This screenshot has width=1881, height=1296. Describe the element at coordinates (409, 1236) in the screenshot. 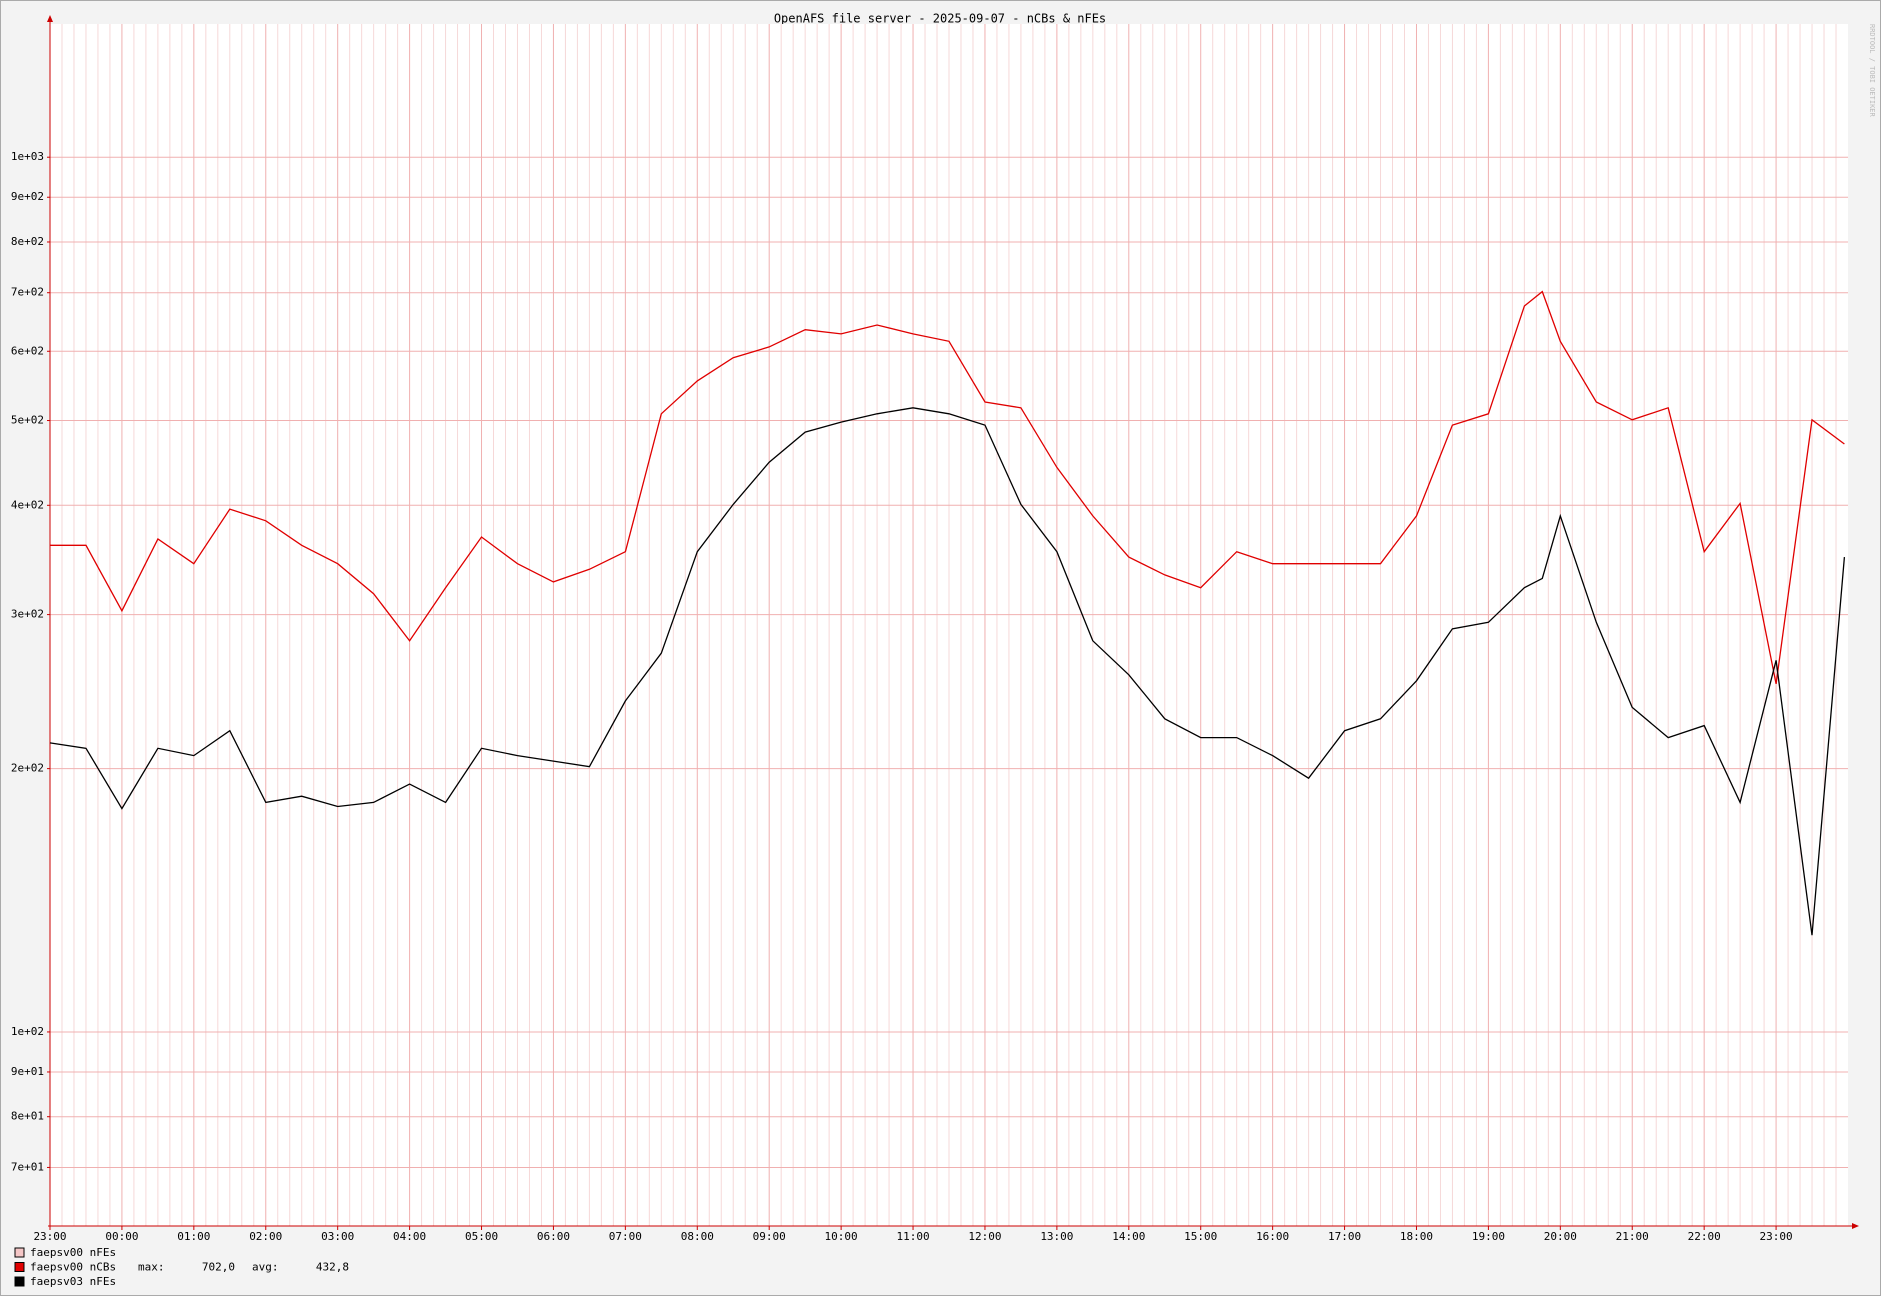

I see `x-tick-label: 04:00` at that location.